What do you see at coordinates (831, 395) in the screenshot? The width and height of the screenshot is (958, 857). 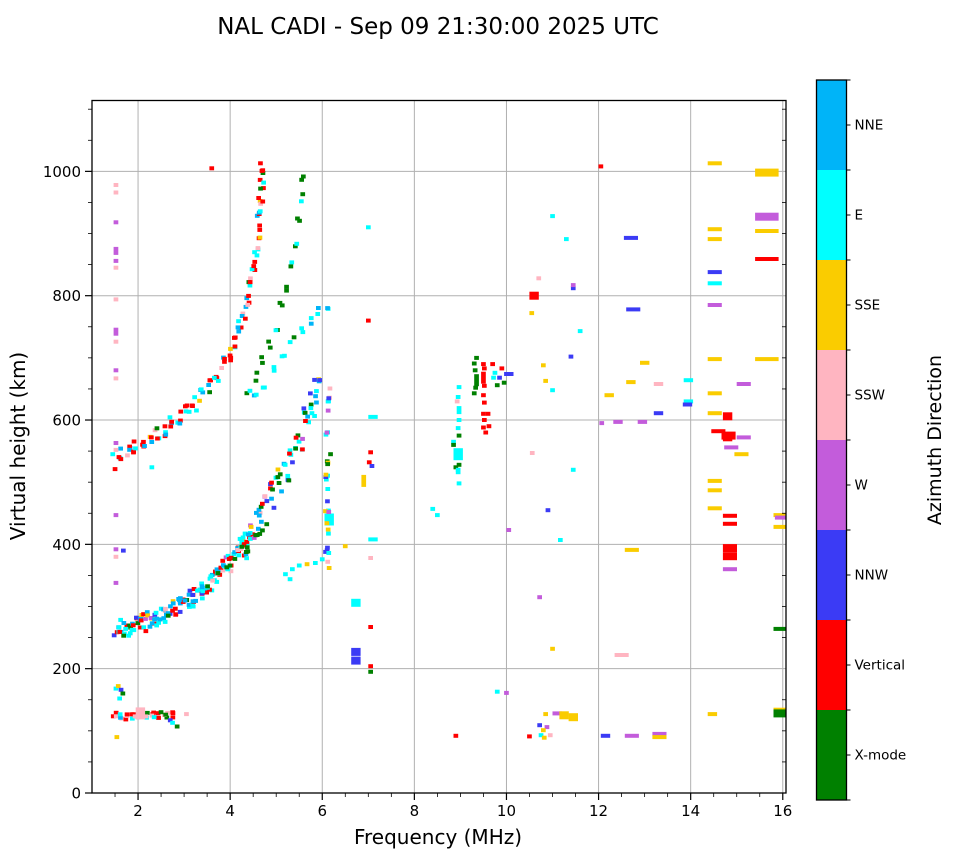 I see `colorbar-segment-ssw` at bounding box center [831, 395].